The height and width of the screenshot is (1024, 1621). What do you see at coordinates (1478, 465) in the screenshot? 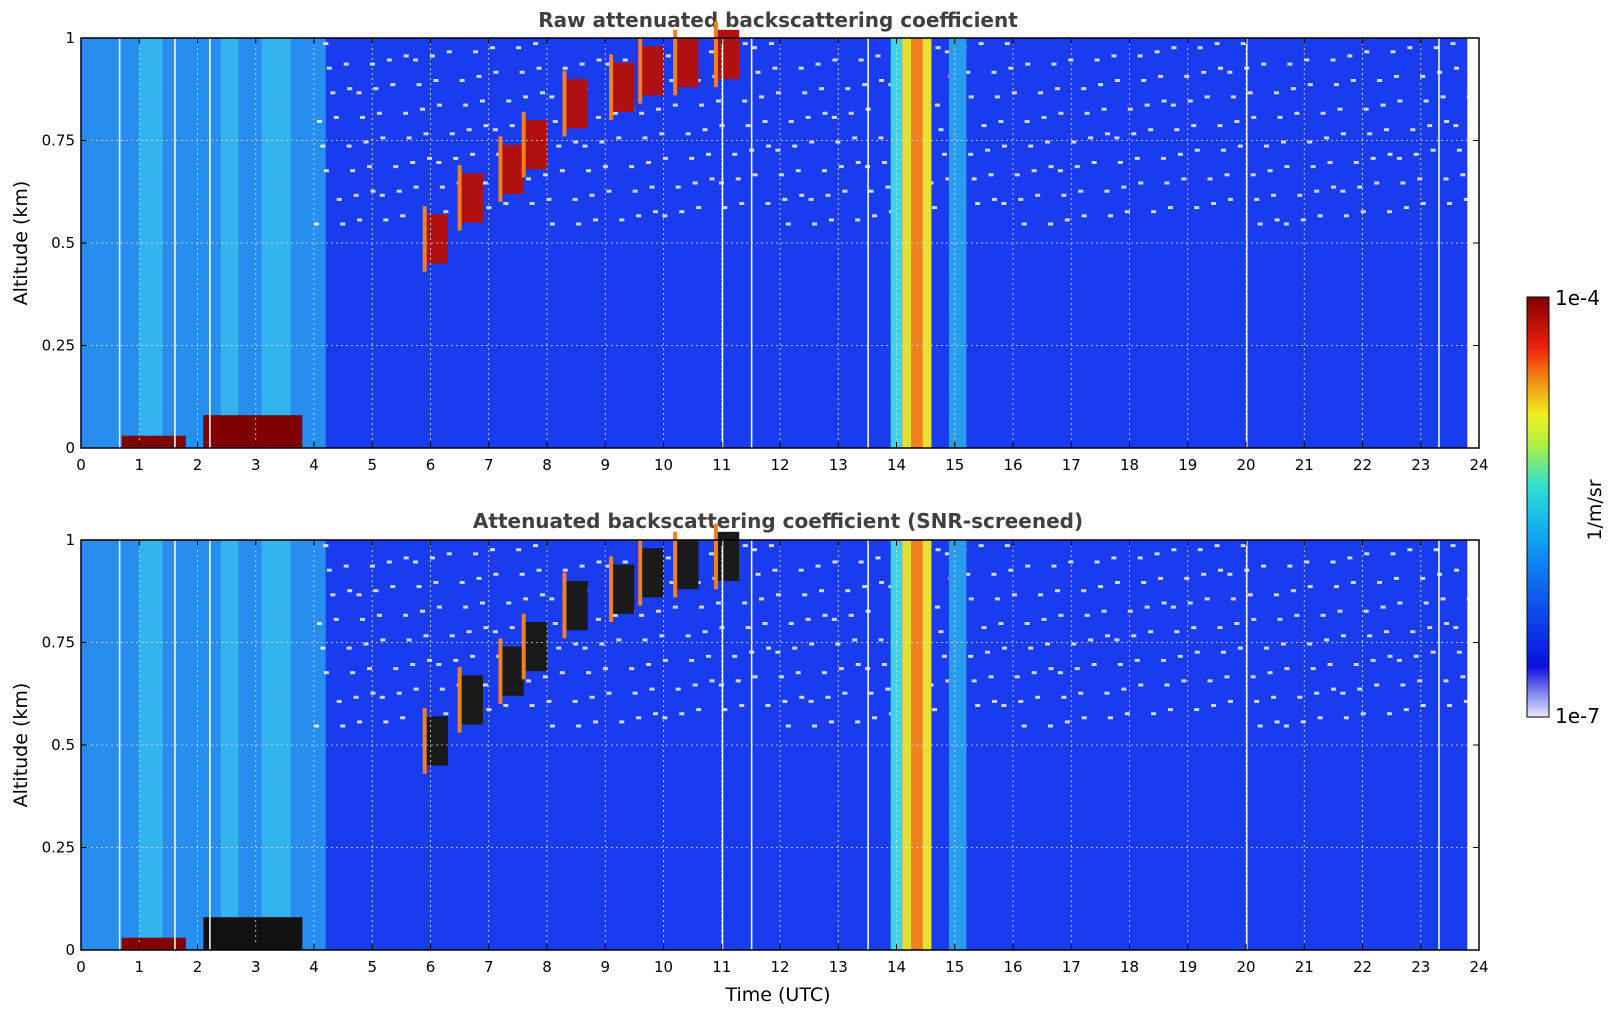
I see `x-tick-label: 24` at bounding box center [1478, 465].